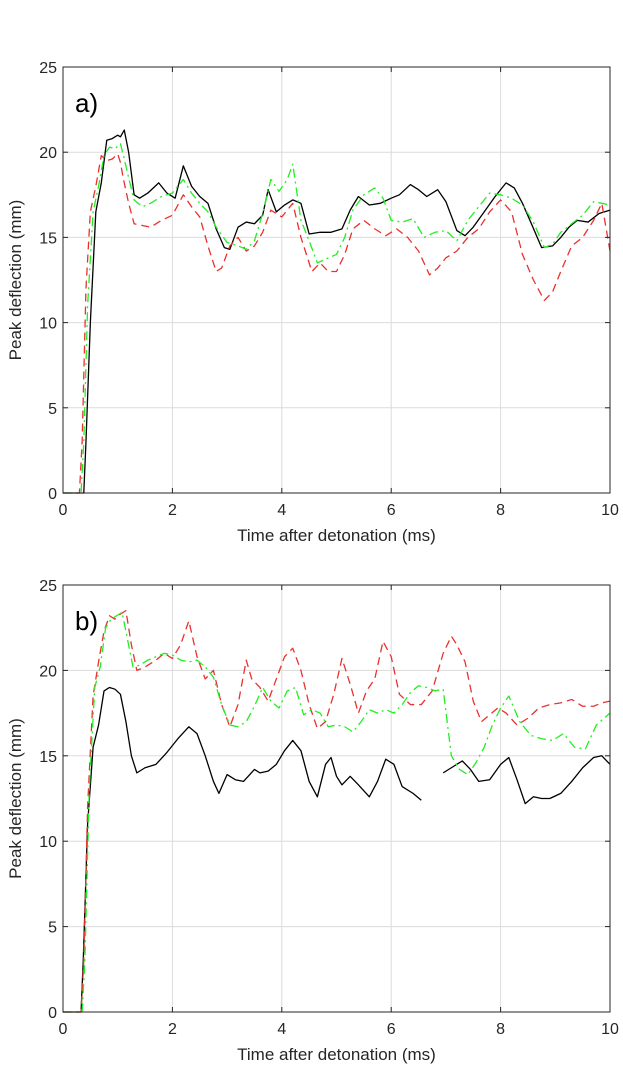 This screenshot has height=1081, width=623. Describe the element at coordinates (86, 103) in the screenshot. I see `panel-label: a)` at that location.